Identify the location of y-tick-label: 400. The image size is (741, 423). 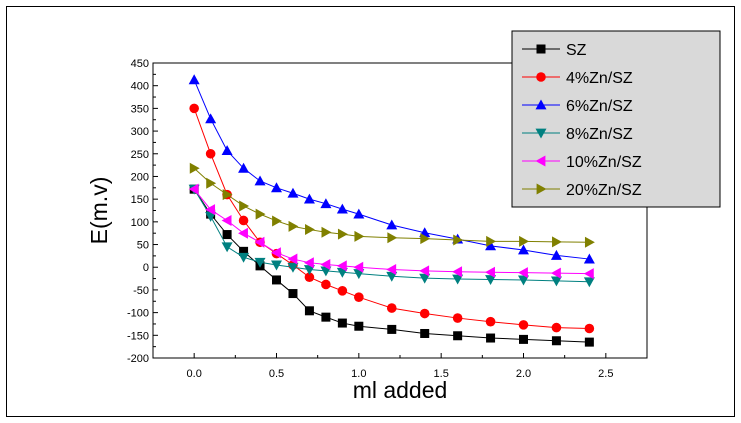
(140, 87).